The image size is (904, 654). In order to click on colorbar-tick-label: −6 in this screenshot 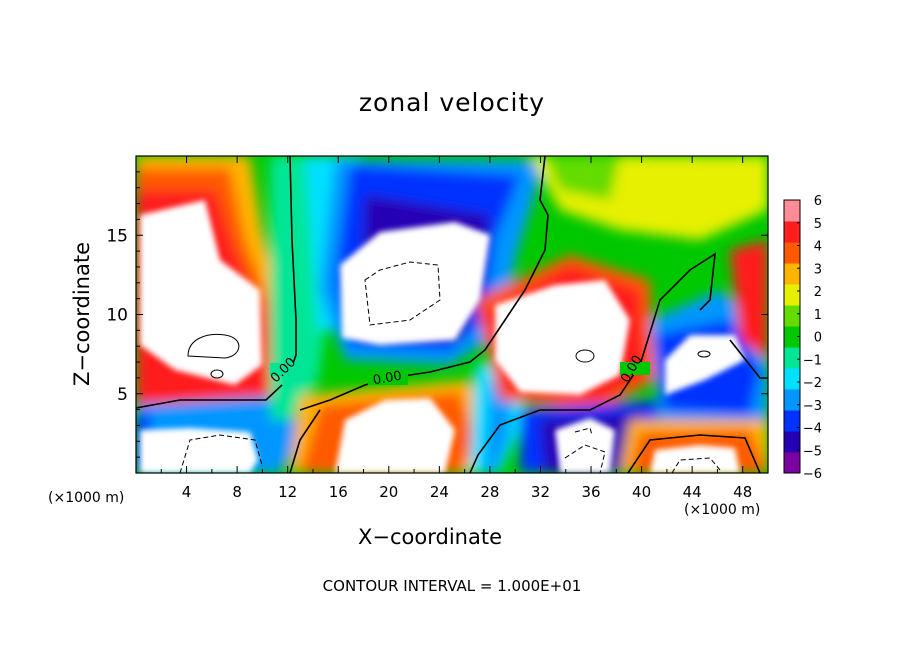, I will do `click(812, 474)`.